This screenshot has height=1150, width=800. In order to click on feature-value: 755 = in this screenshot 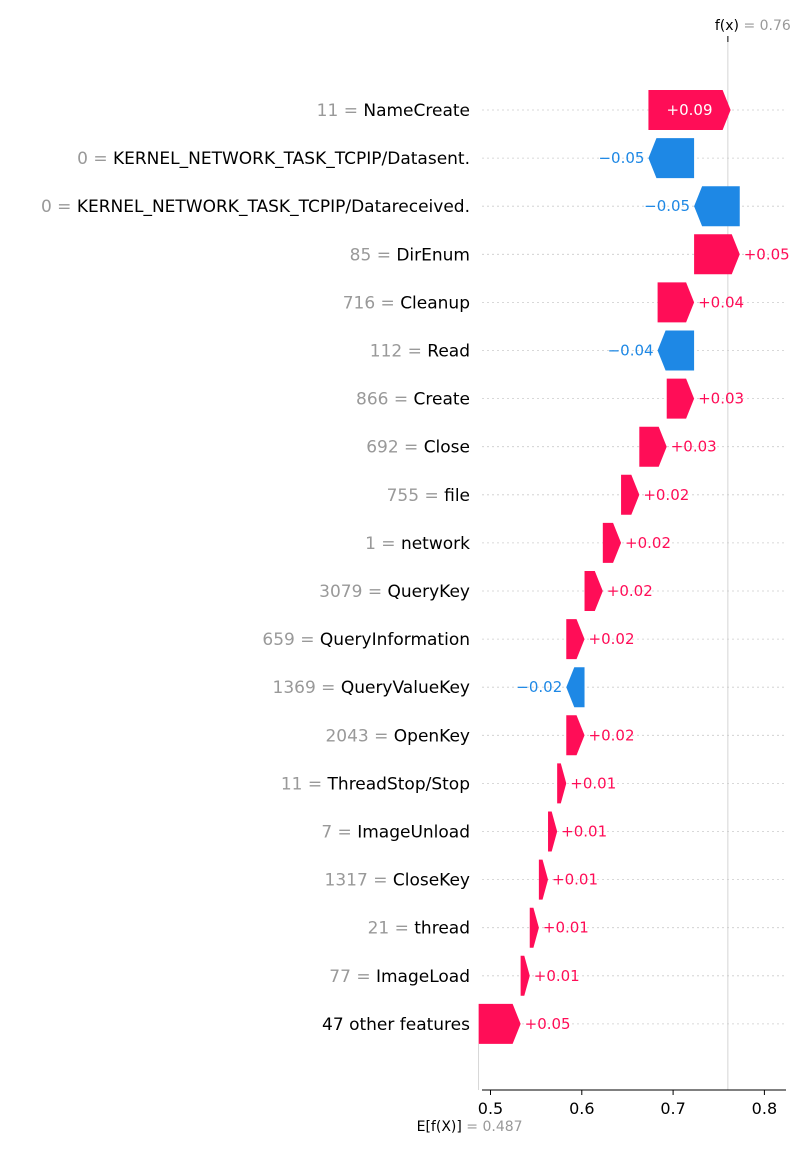, I will do `click(416, 496)`.